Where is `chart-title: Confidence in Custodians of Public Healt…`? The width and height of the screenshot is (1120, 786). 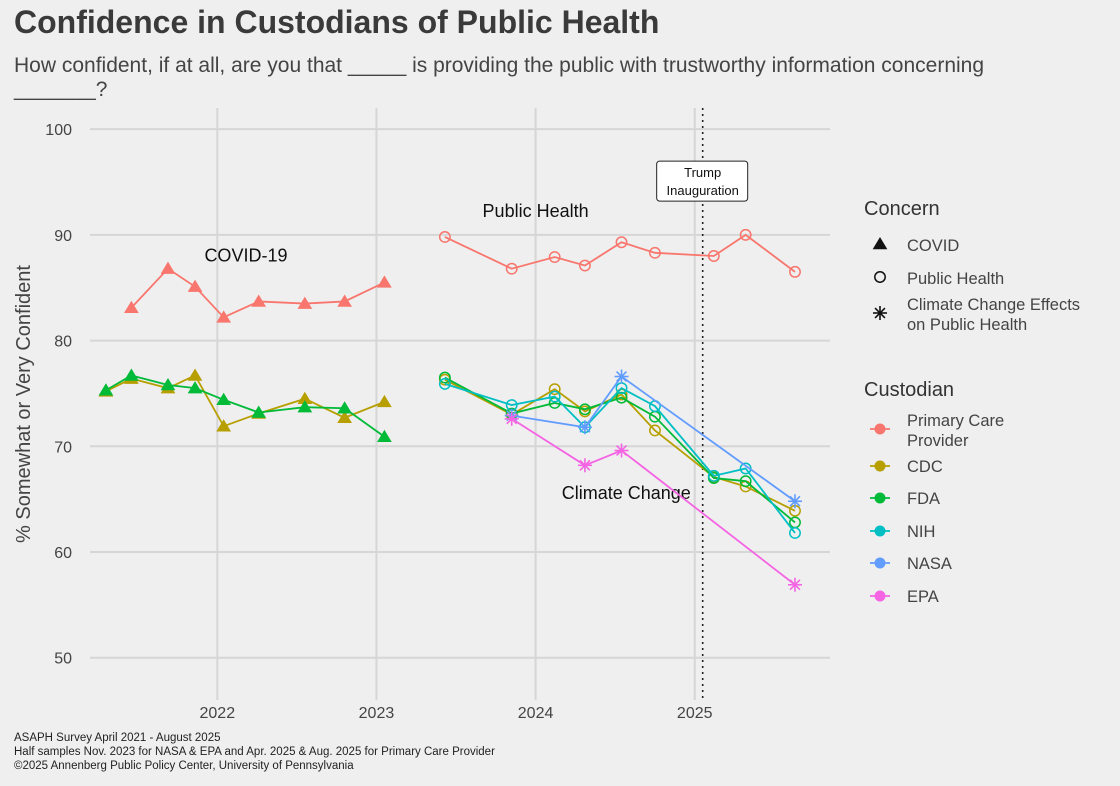 chart-title: Confidence in Custodians of Public Healt… is located at coordinates (337, 22).